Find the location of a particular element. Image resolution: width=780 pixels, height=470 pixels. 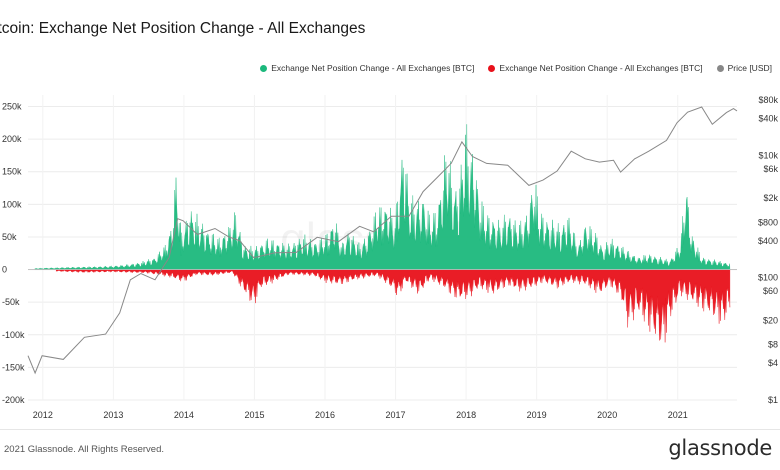

legend-label-price: Price [USD] is located at coordinates (749, 68).